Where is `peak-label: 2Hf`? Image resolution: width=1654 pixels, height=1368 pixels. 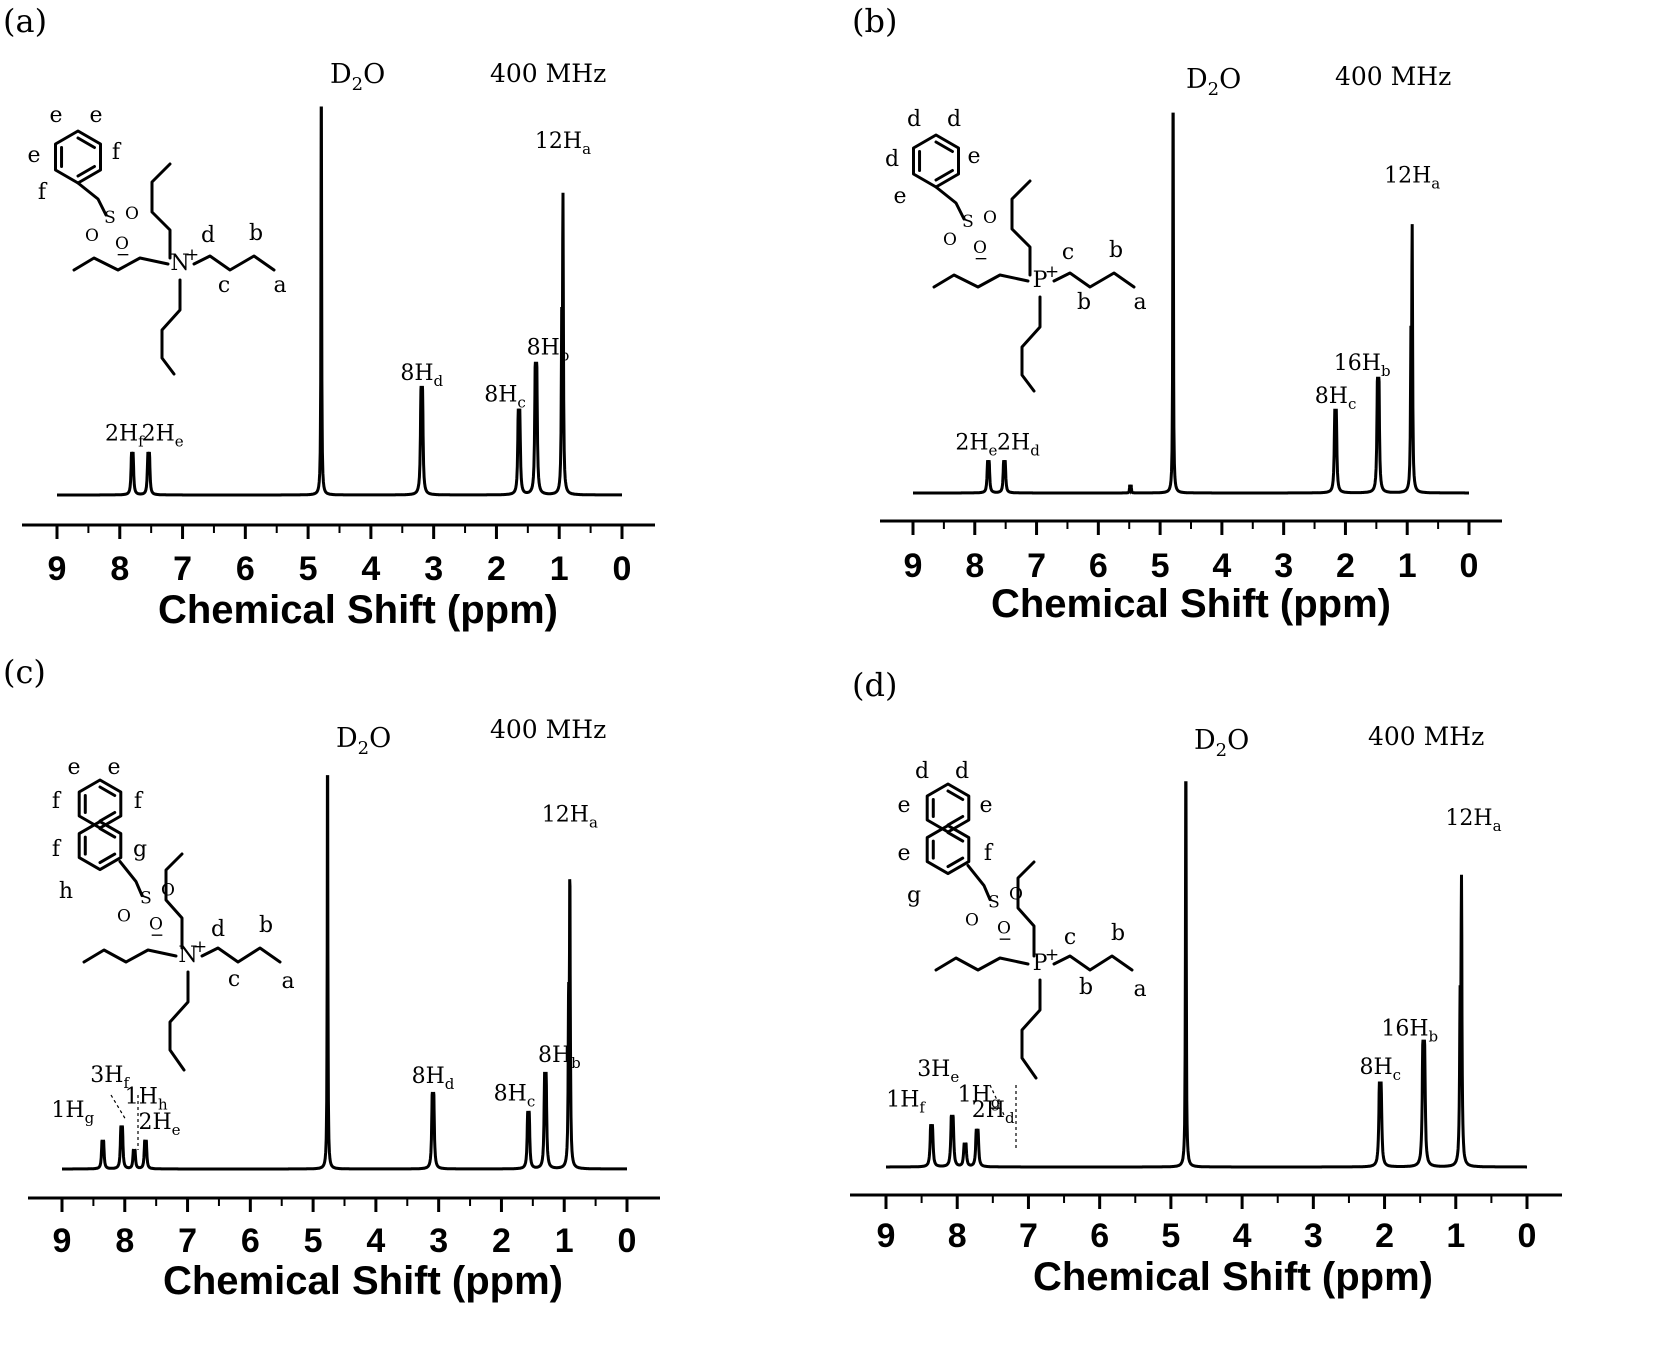
peak-label: 2Hf is located at coordinates (125, 435).